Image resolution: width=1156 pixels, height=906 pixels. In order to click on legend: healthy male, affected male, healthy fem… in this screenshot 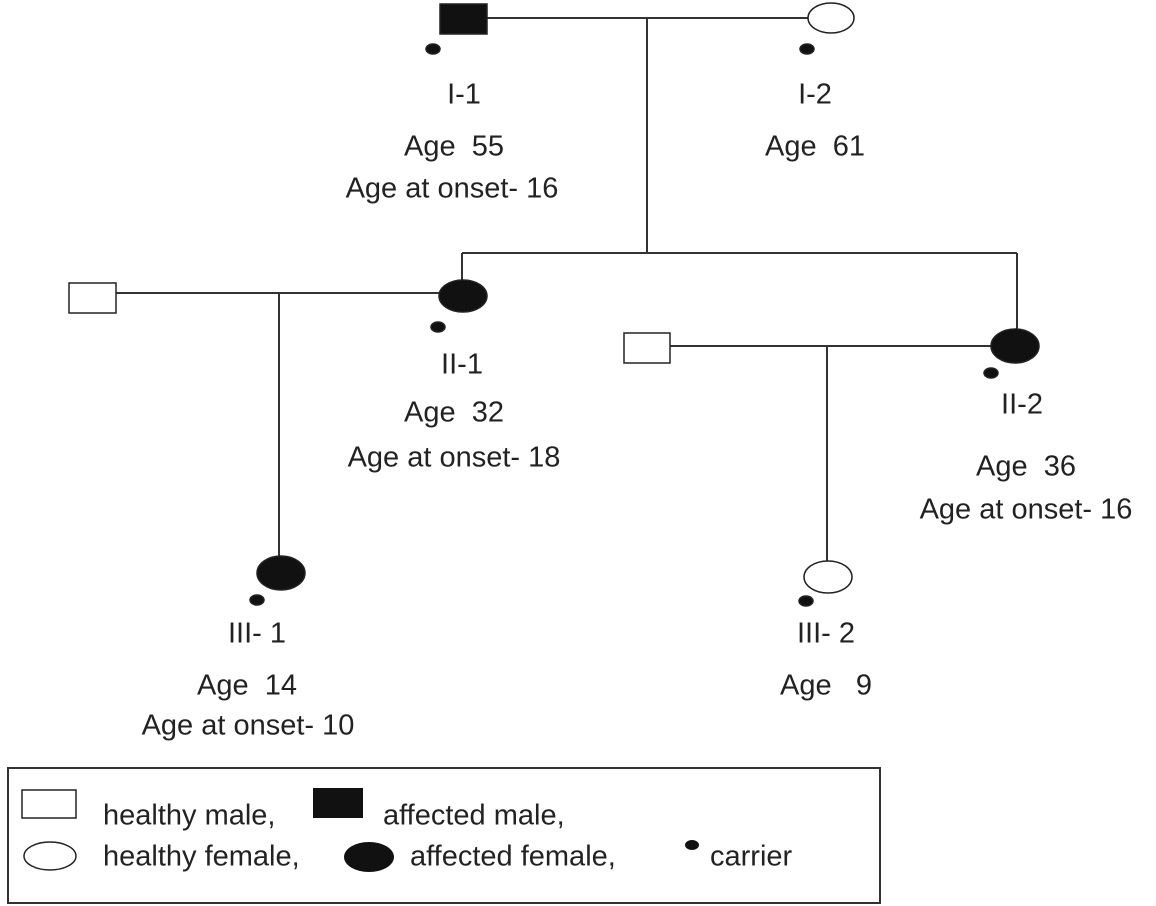, I will do `click(444, 835)`.